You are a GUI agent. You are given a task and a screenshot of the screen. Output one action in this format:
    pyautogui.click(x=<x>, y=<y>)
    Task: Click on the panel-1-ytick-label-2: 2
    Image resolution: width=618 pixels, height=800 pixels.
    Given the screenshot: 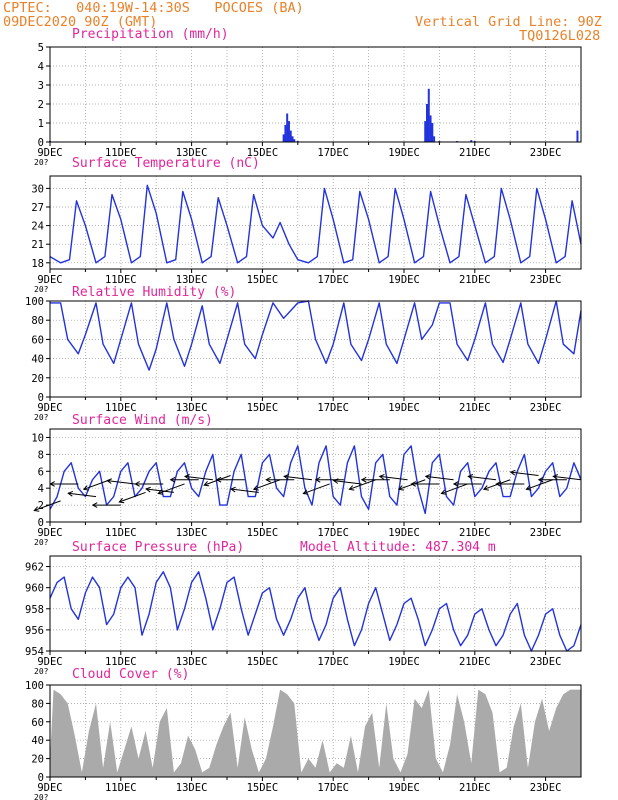 What is the action you would take?
    pyautogui.click(x=41, y=105)
    